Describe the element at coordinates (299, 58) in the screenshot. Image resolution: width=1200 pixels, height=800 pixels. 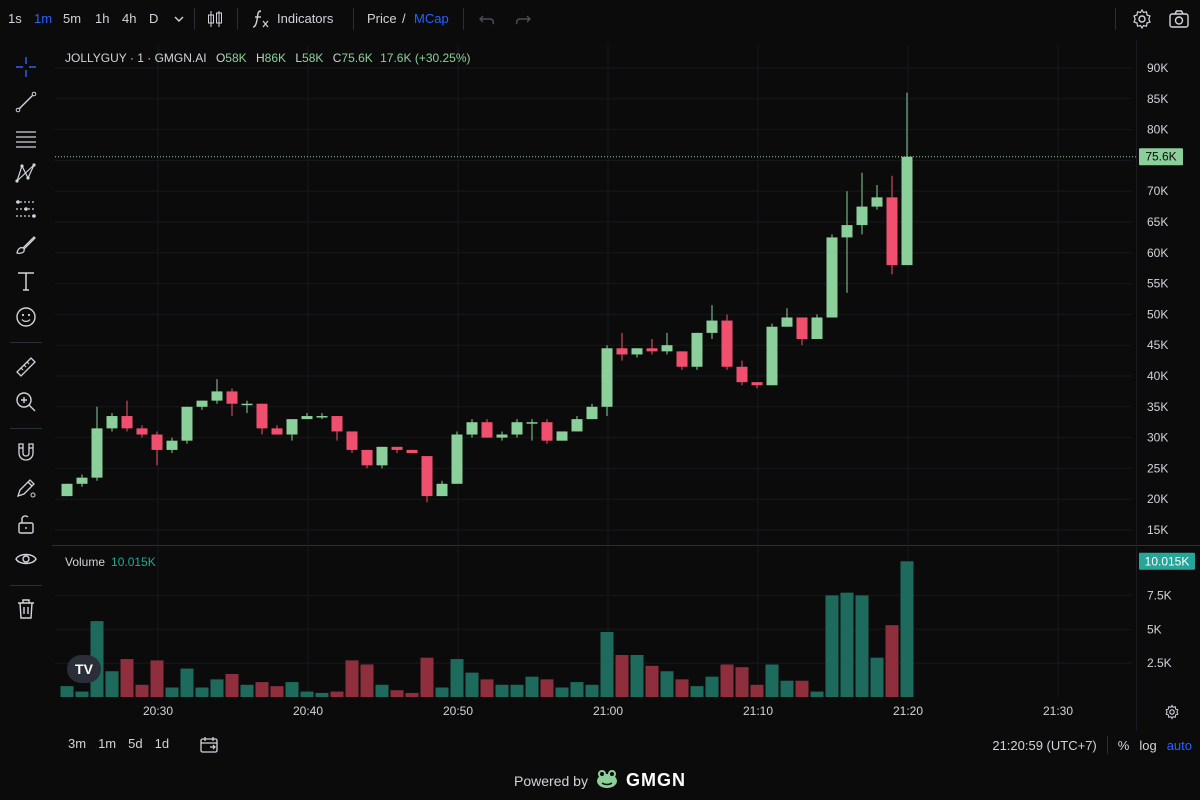
I see `low-key: L` at that location.